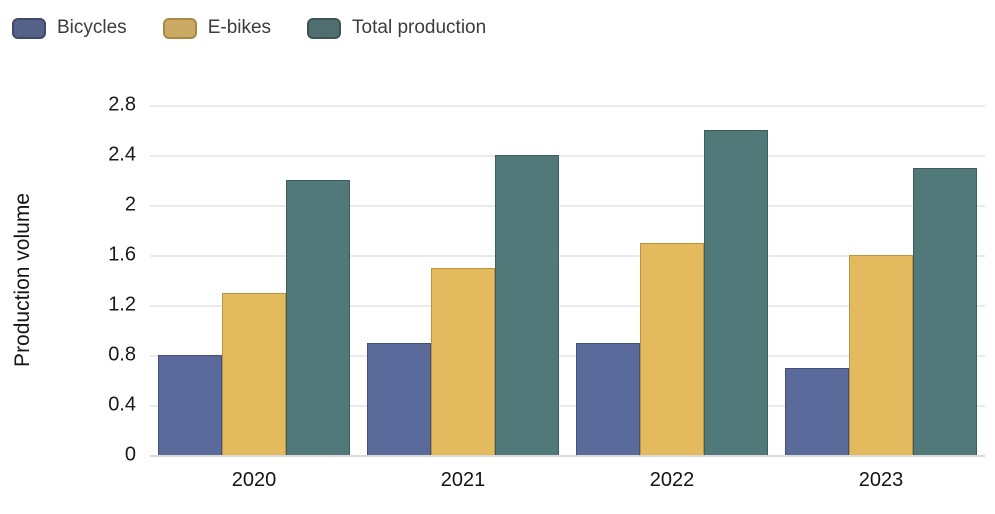 The height and width of the screenshot is (514, 995). Describe the element at coordinates (672, 348) in the screenshot. I see `bar-e-bikes-2022` at that location.